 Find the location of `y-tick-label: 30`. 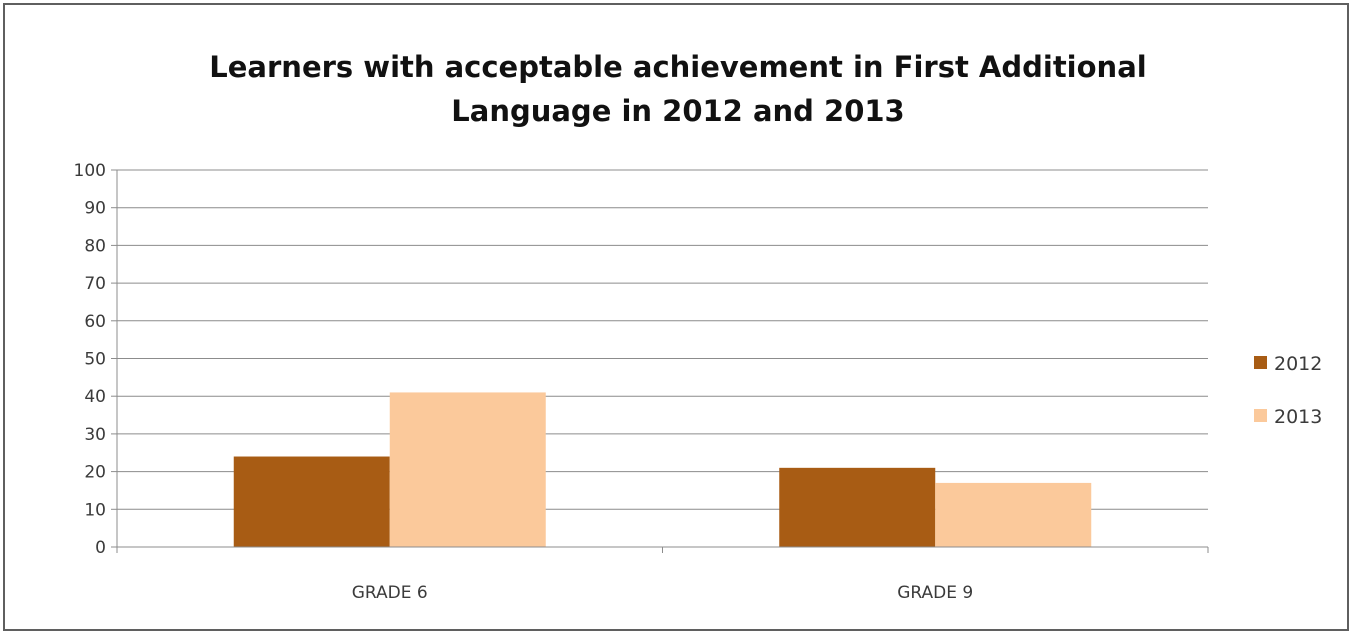

y-tick-label: 30 is located at coordinates (95, 435).